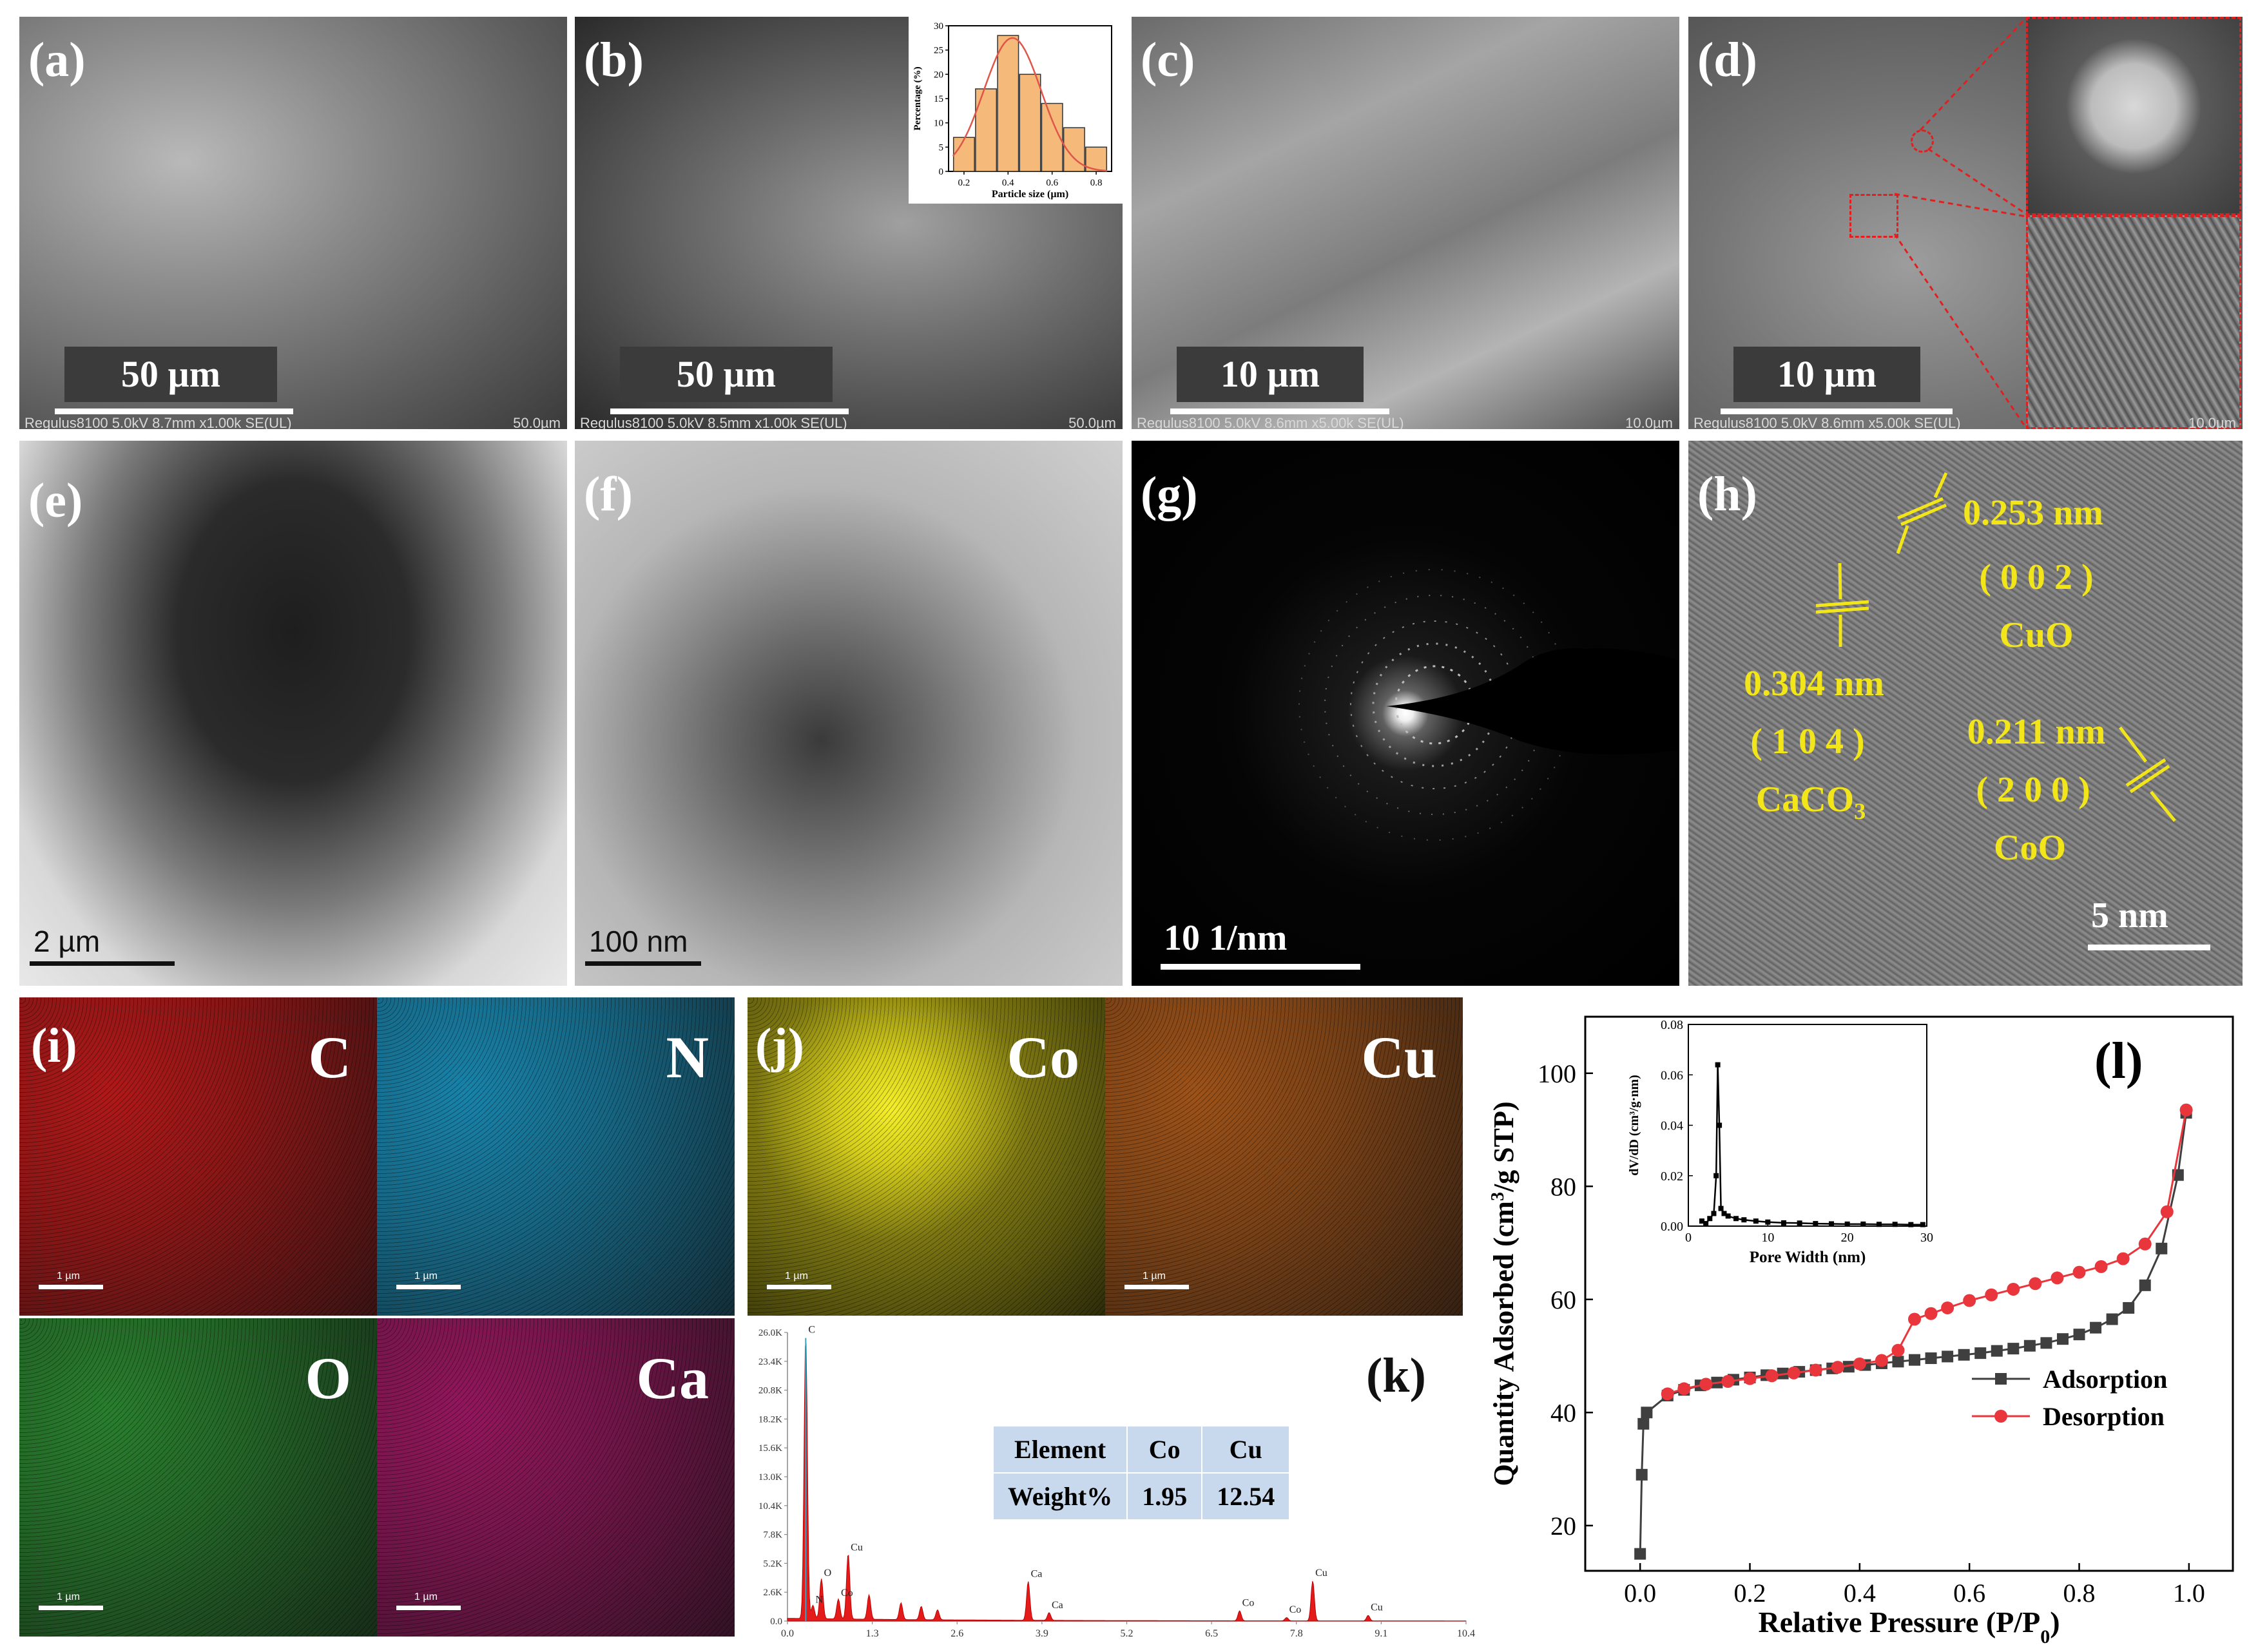 This screenshot has height=1652, width=2258. I want to click on tem-image-e: (e) 2 µm, so click(293, 713).